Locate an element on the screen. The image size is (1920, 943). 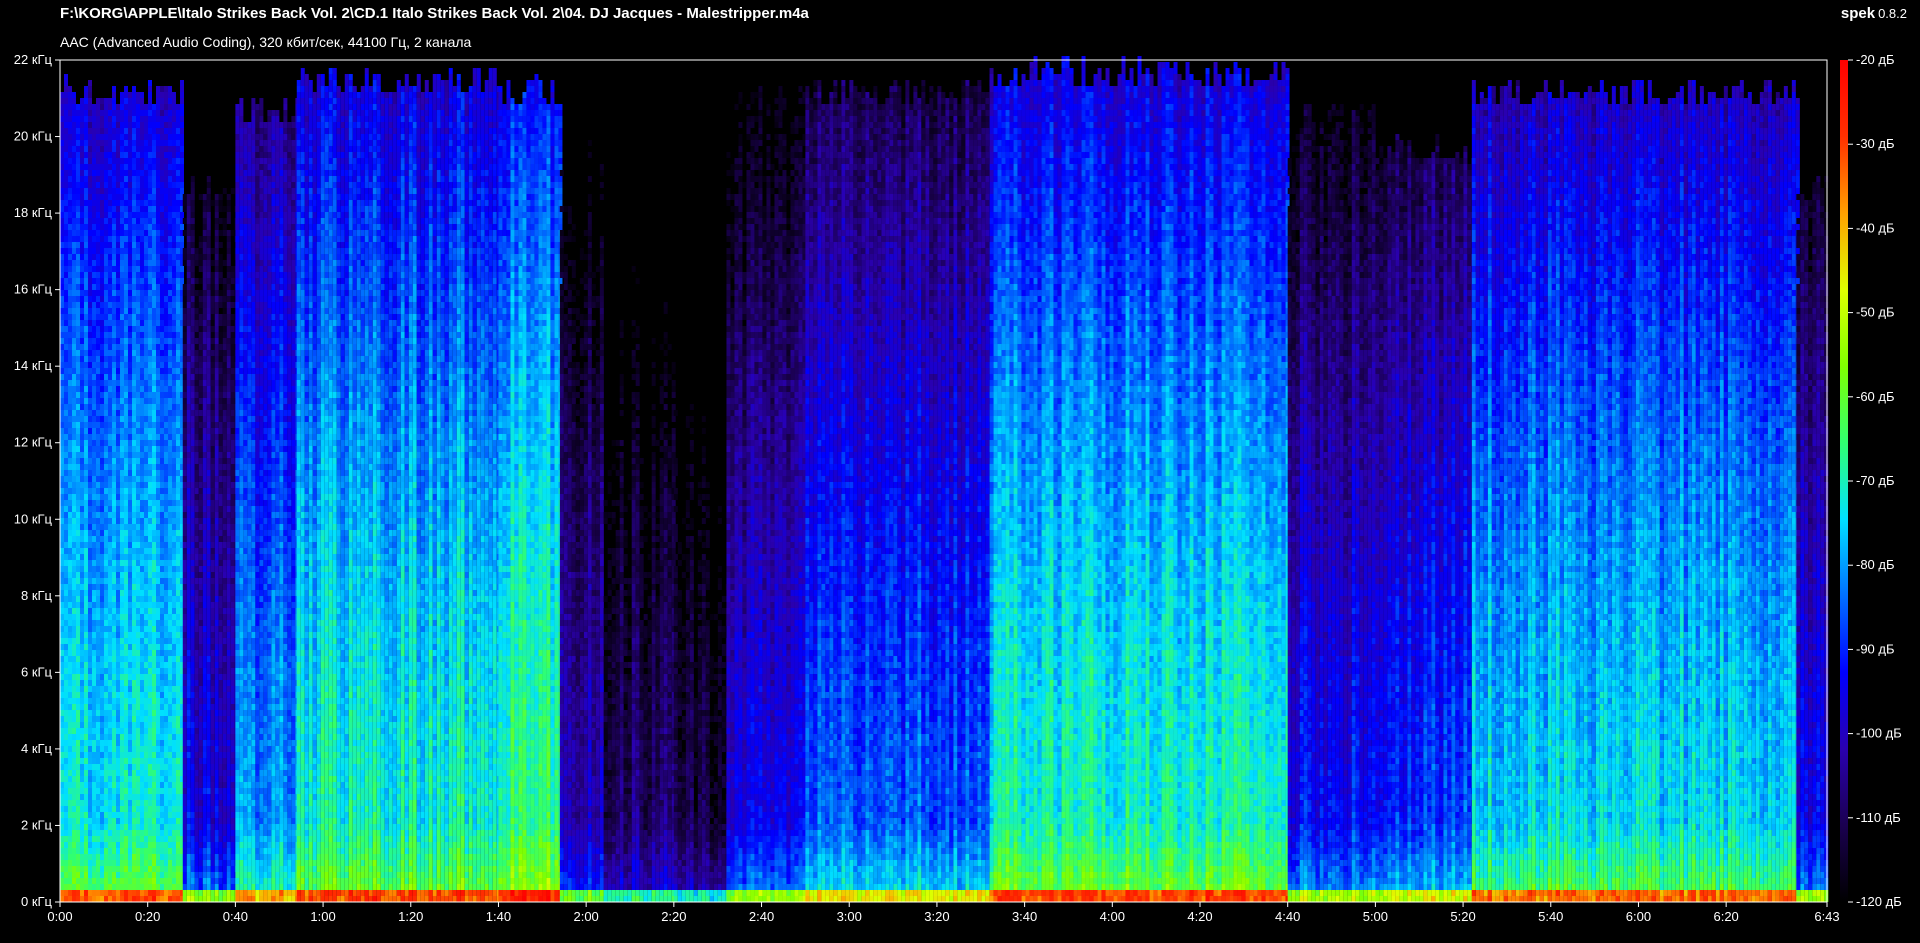
y-tick-label: 8 кГц is located at coordinates (37, 595).